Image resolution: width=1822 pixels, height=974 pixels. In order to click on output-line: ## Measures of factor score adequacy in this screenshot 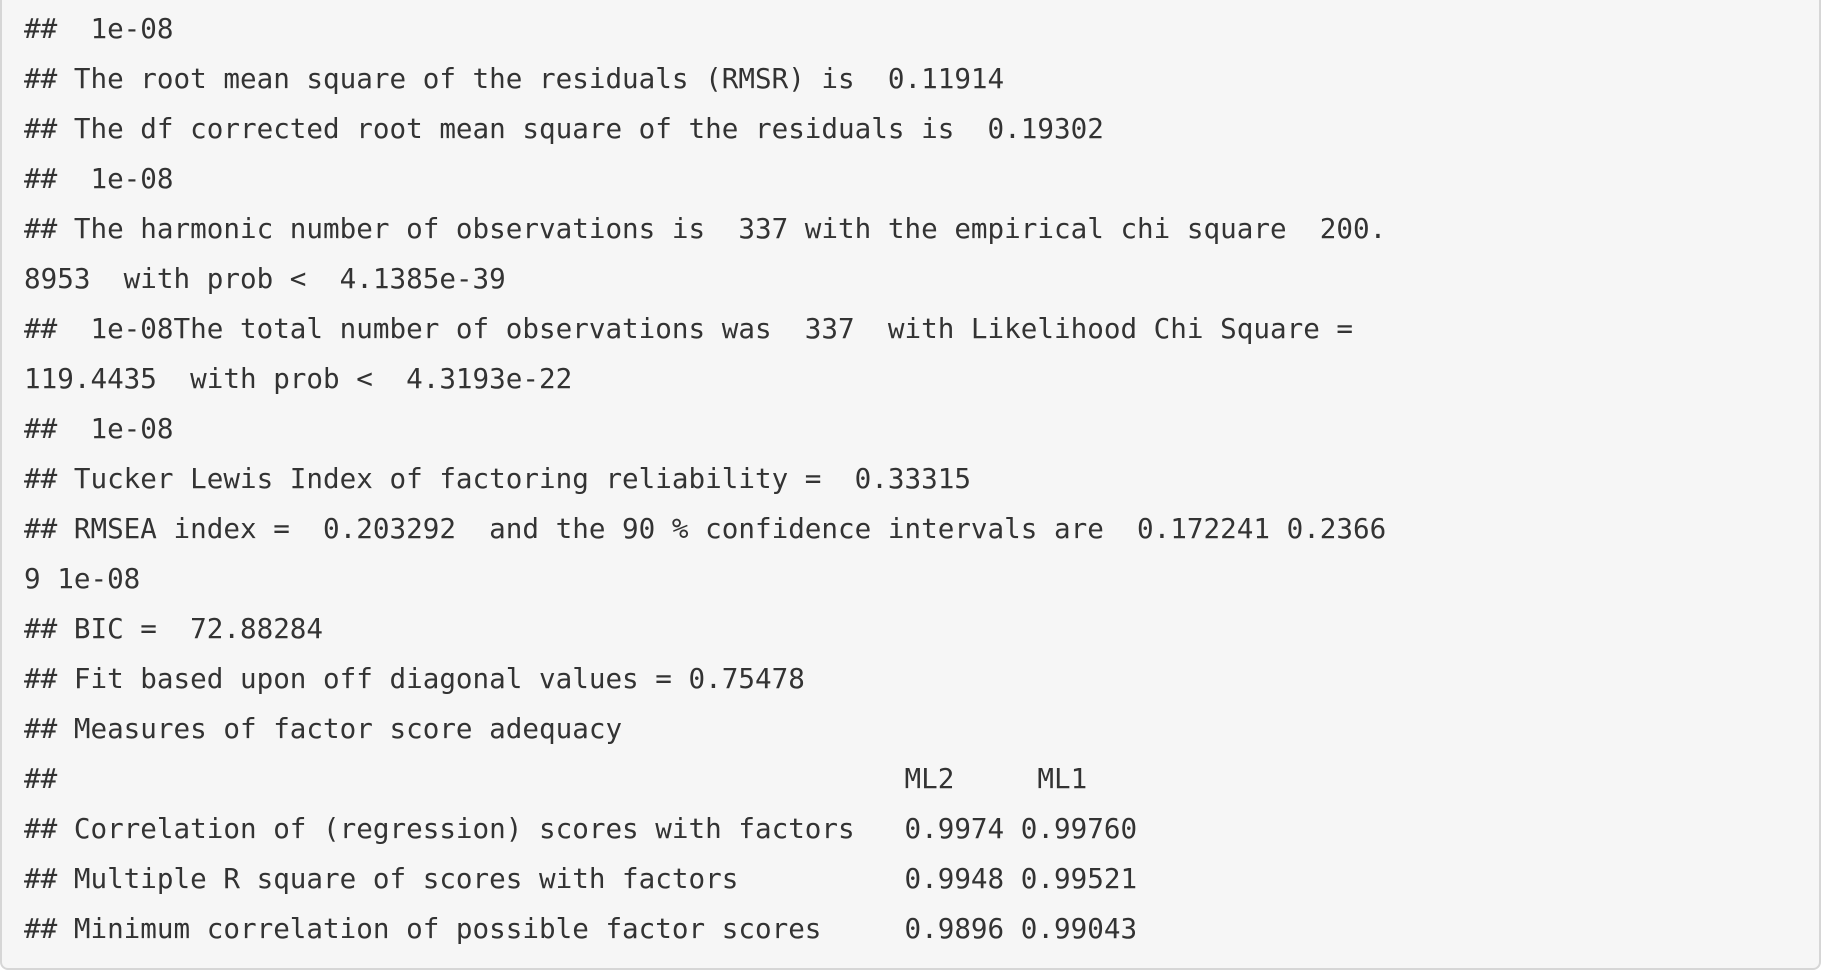, I will do `click(323, 728)`.